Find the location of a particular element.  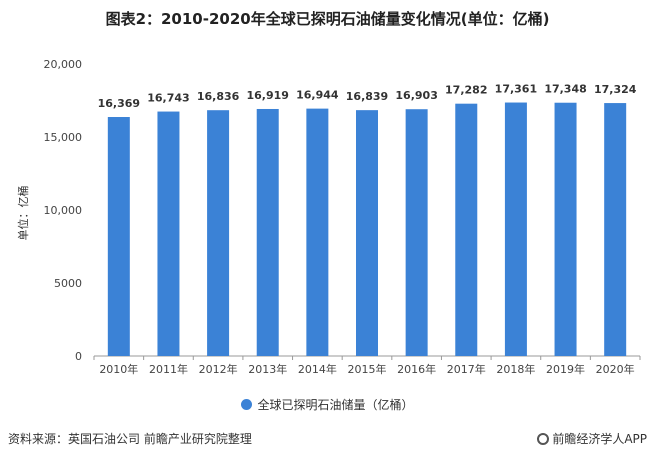

x-tick-label: 2017年 is located at coordinates (466, 369).